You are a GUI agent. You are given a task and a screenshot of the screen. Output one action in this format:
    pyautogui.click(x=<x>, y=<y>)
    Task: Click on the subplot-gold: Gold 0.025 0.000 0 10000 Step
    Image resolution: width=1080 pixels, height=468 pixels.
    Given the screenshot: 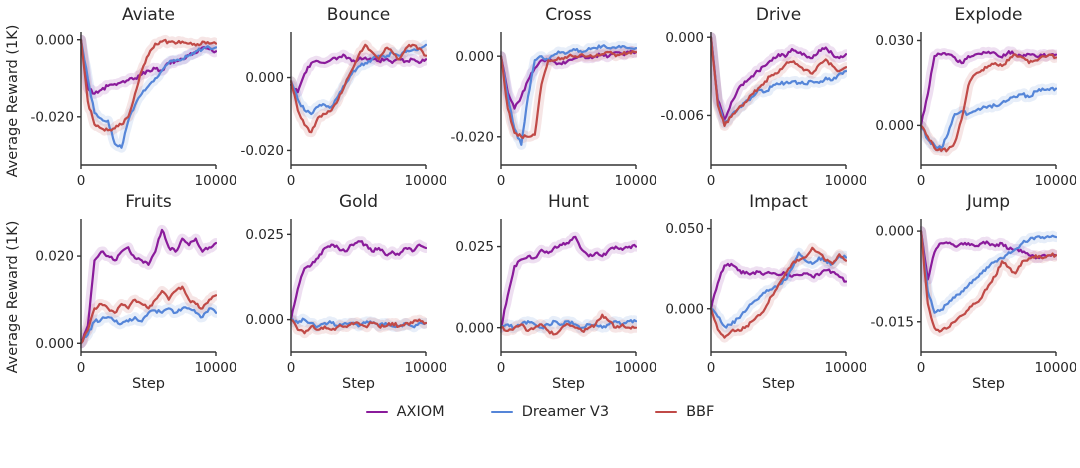 What is the action you would take?
    pyautogui.click(x=341, y=292)
    